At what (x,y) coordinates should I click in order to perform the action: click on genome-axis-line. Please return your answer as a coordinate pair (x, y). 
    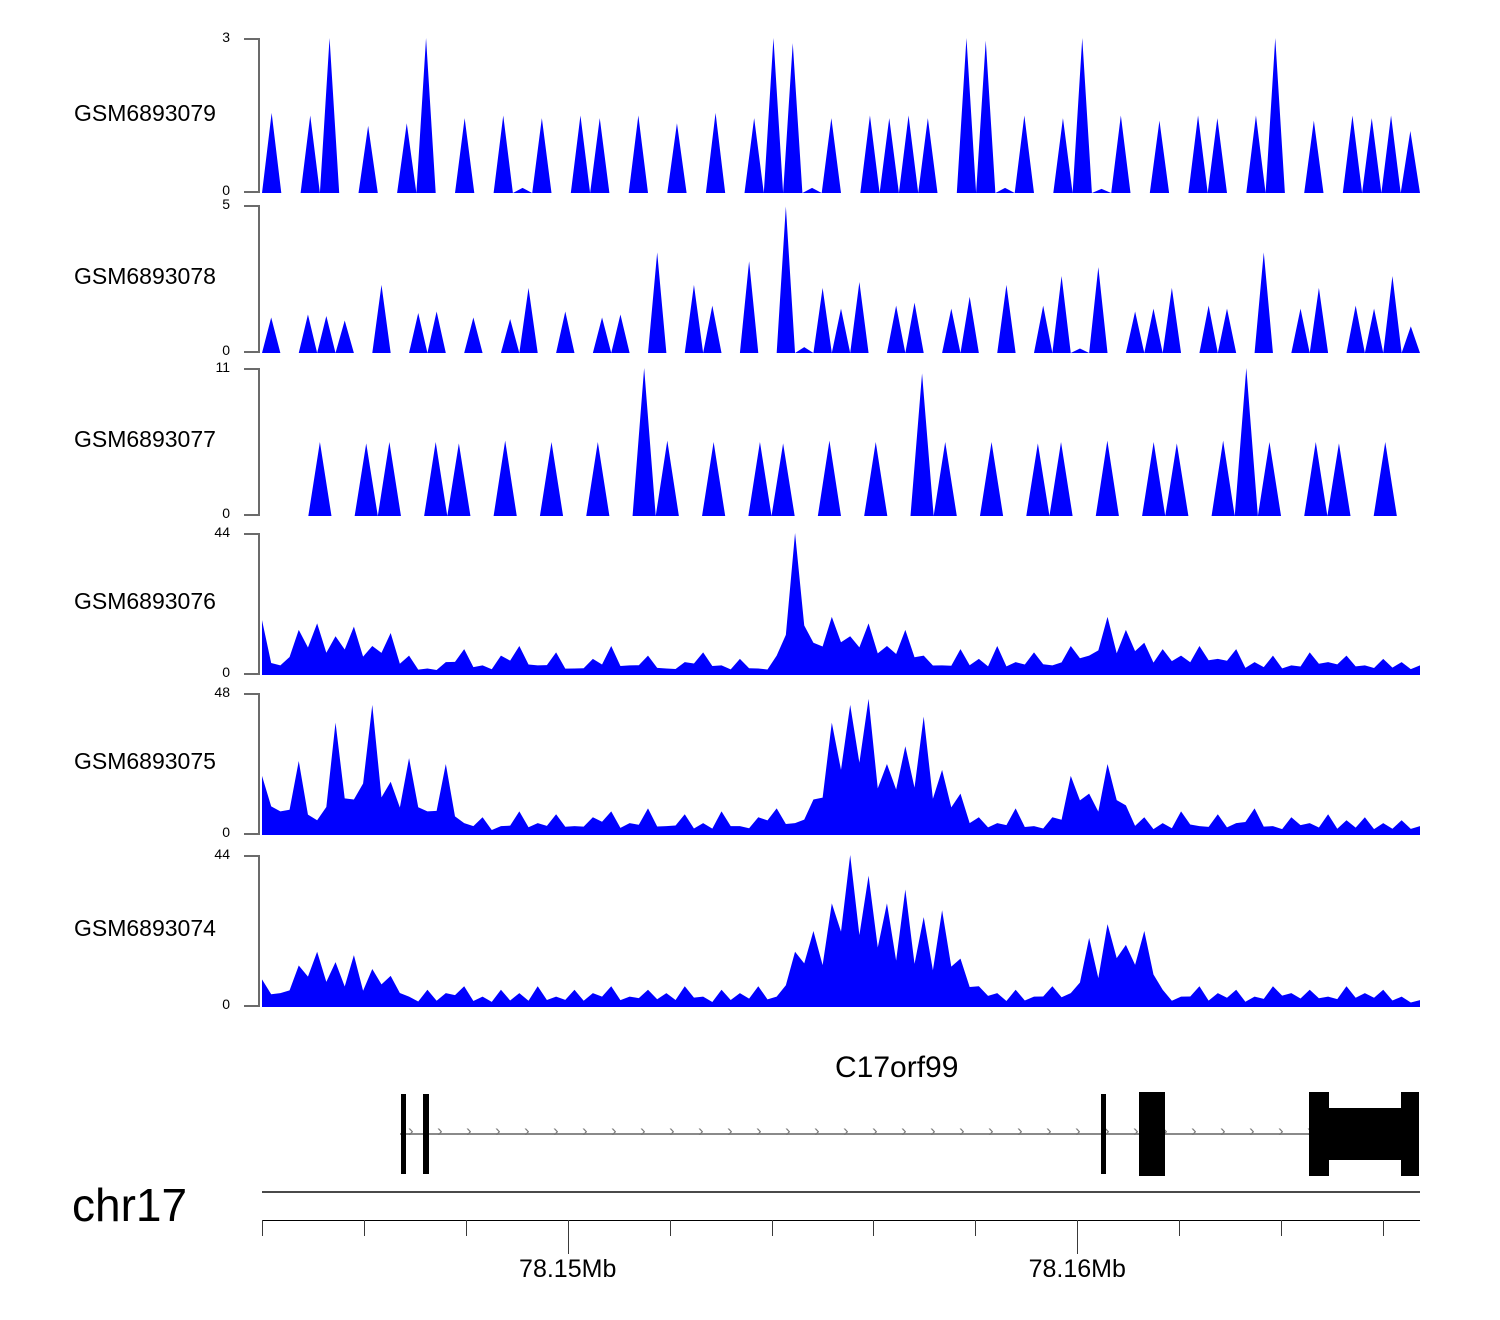
    Looking at the image, I should click on (841, 1220).